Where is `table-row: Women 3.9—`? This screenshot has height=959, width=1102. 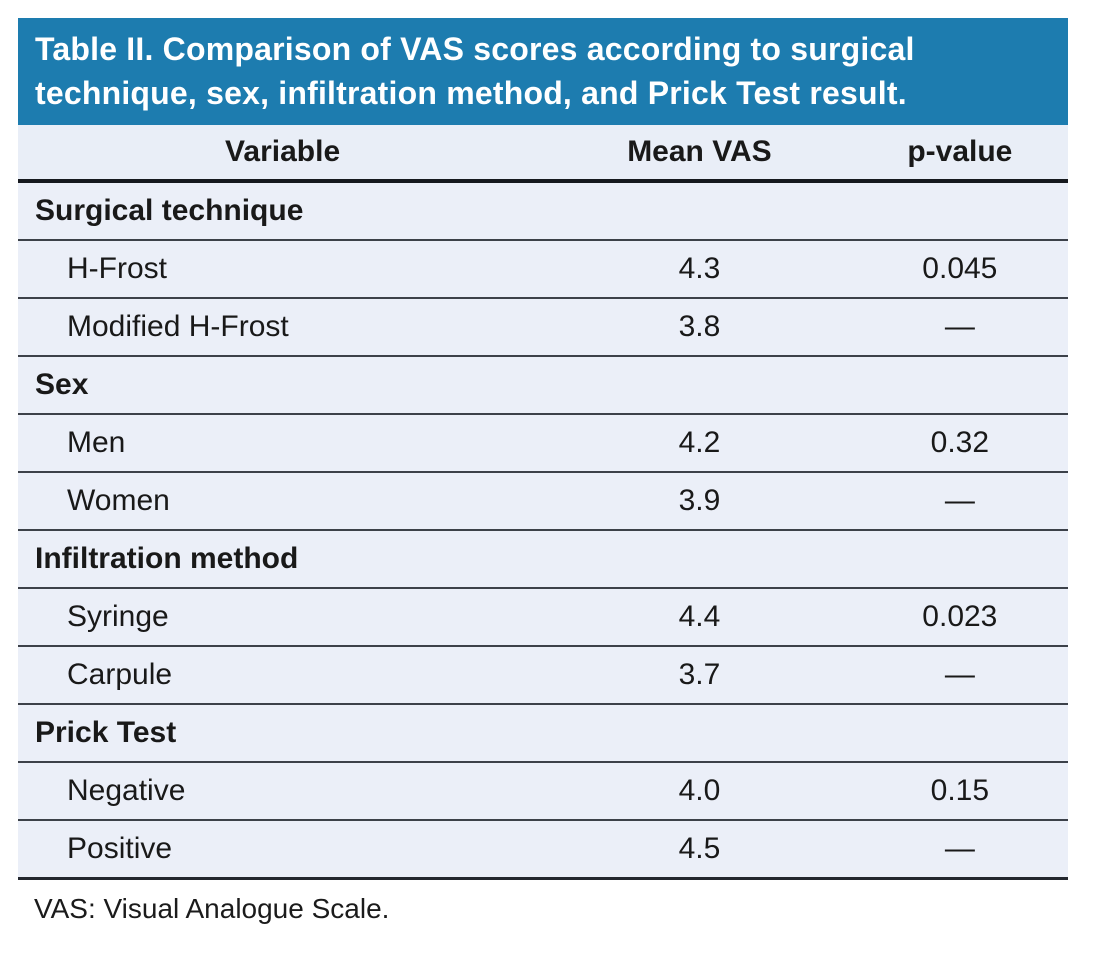 table-row: Women 3.9— is located at coordinates (543, 501).